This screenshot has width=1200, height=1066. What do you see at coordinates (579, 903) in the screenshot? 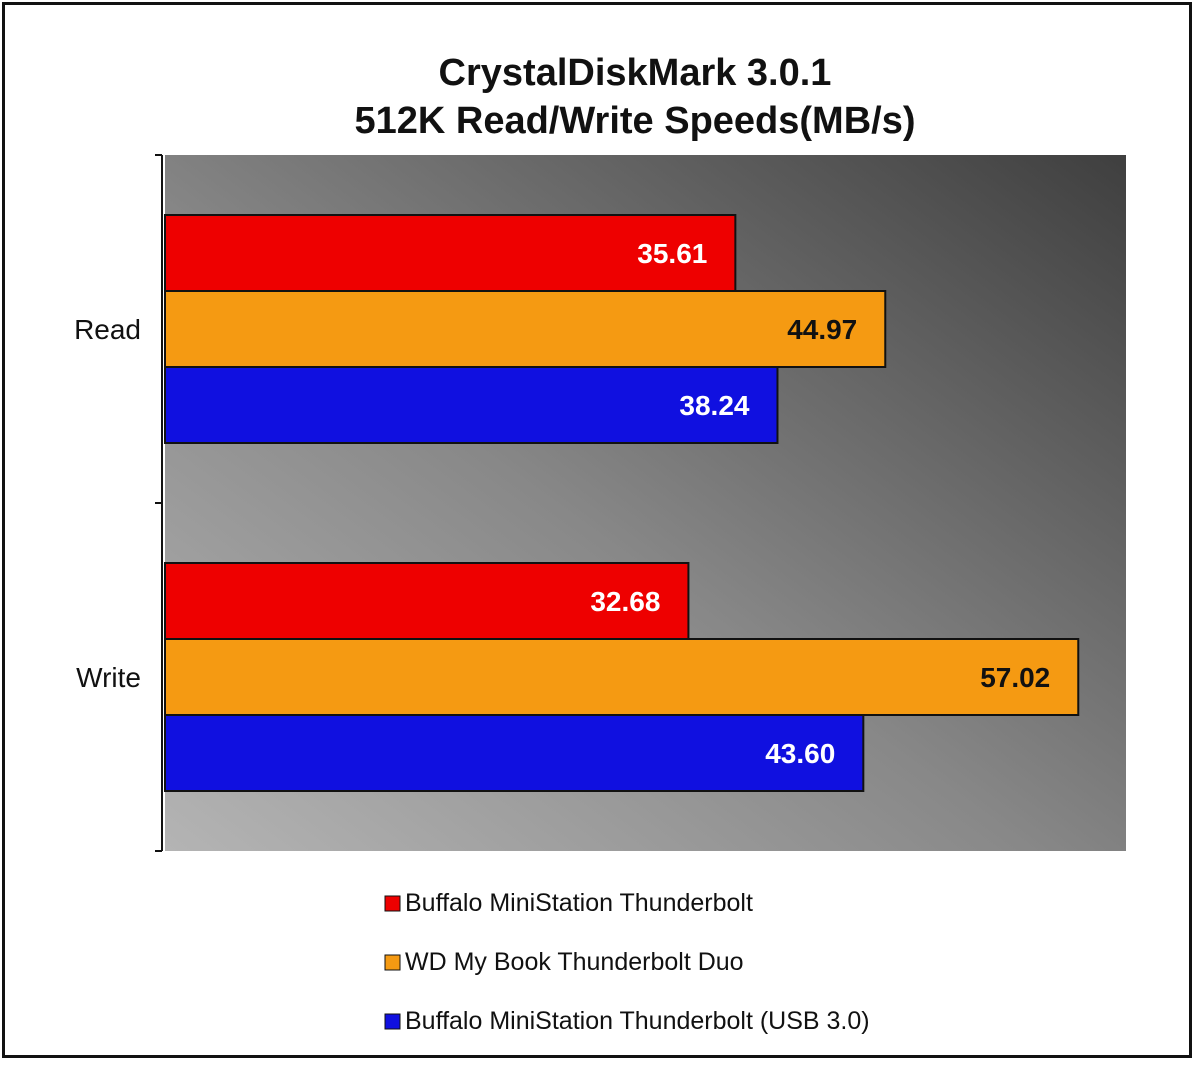
I see `legend-entry-label: Buffalo MiniStation Thunderbolt` at bounding box center [579, 903].